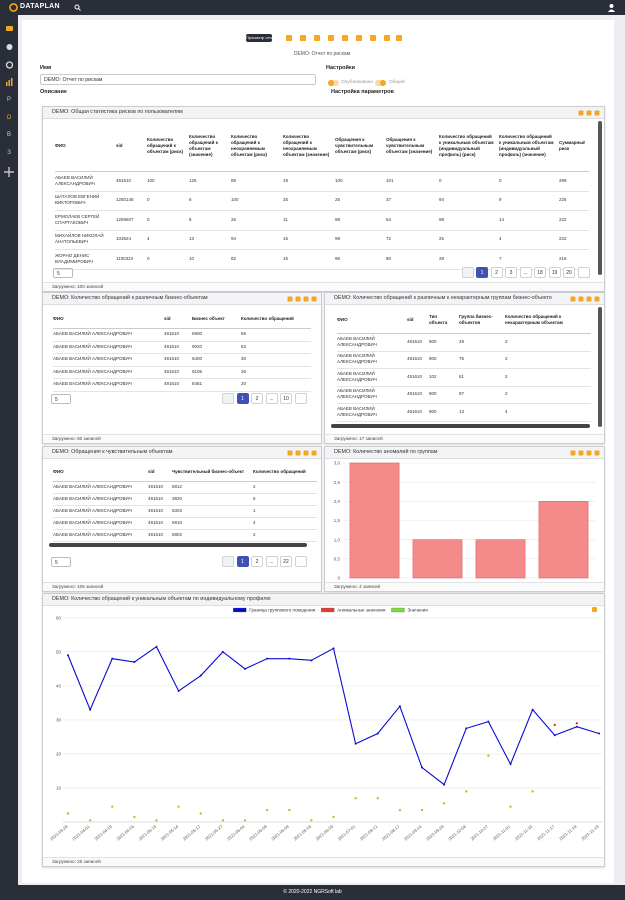  What do you see at coordinates (462, 376) in the screenshot?
I see `table-cell: 61` at bounding box center [462, 376].